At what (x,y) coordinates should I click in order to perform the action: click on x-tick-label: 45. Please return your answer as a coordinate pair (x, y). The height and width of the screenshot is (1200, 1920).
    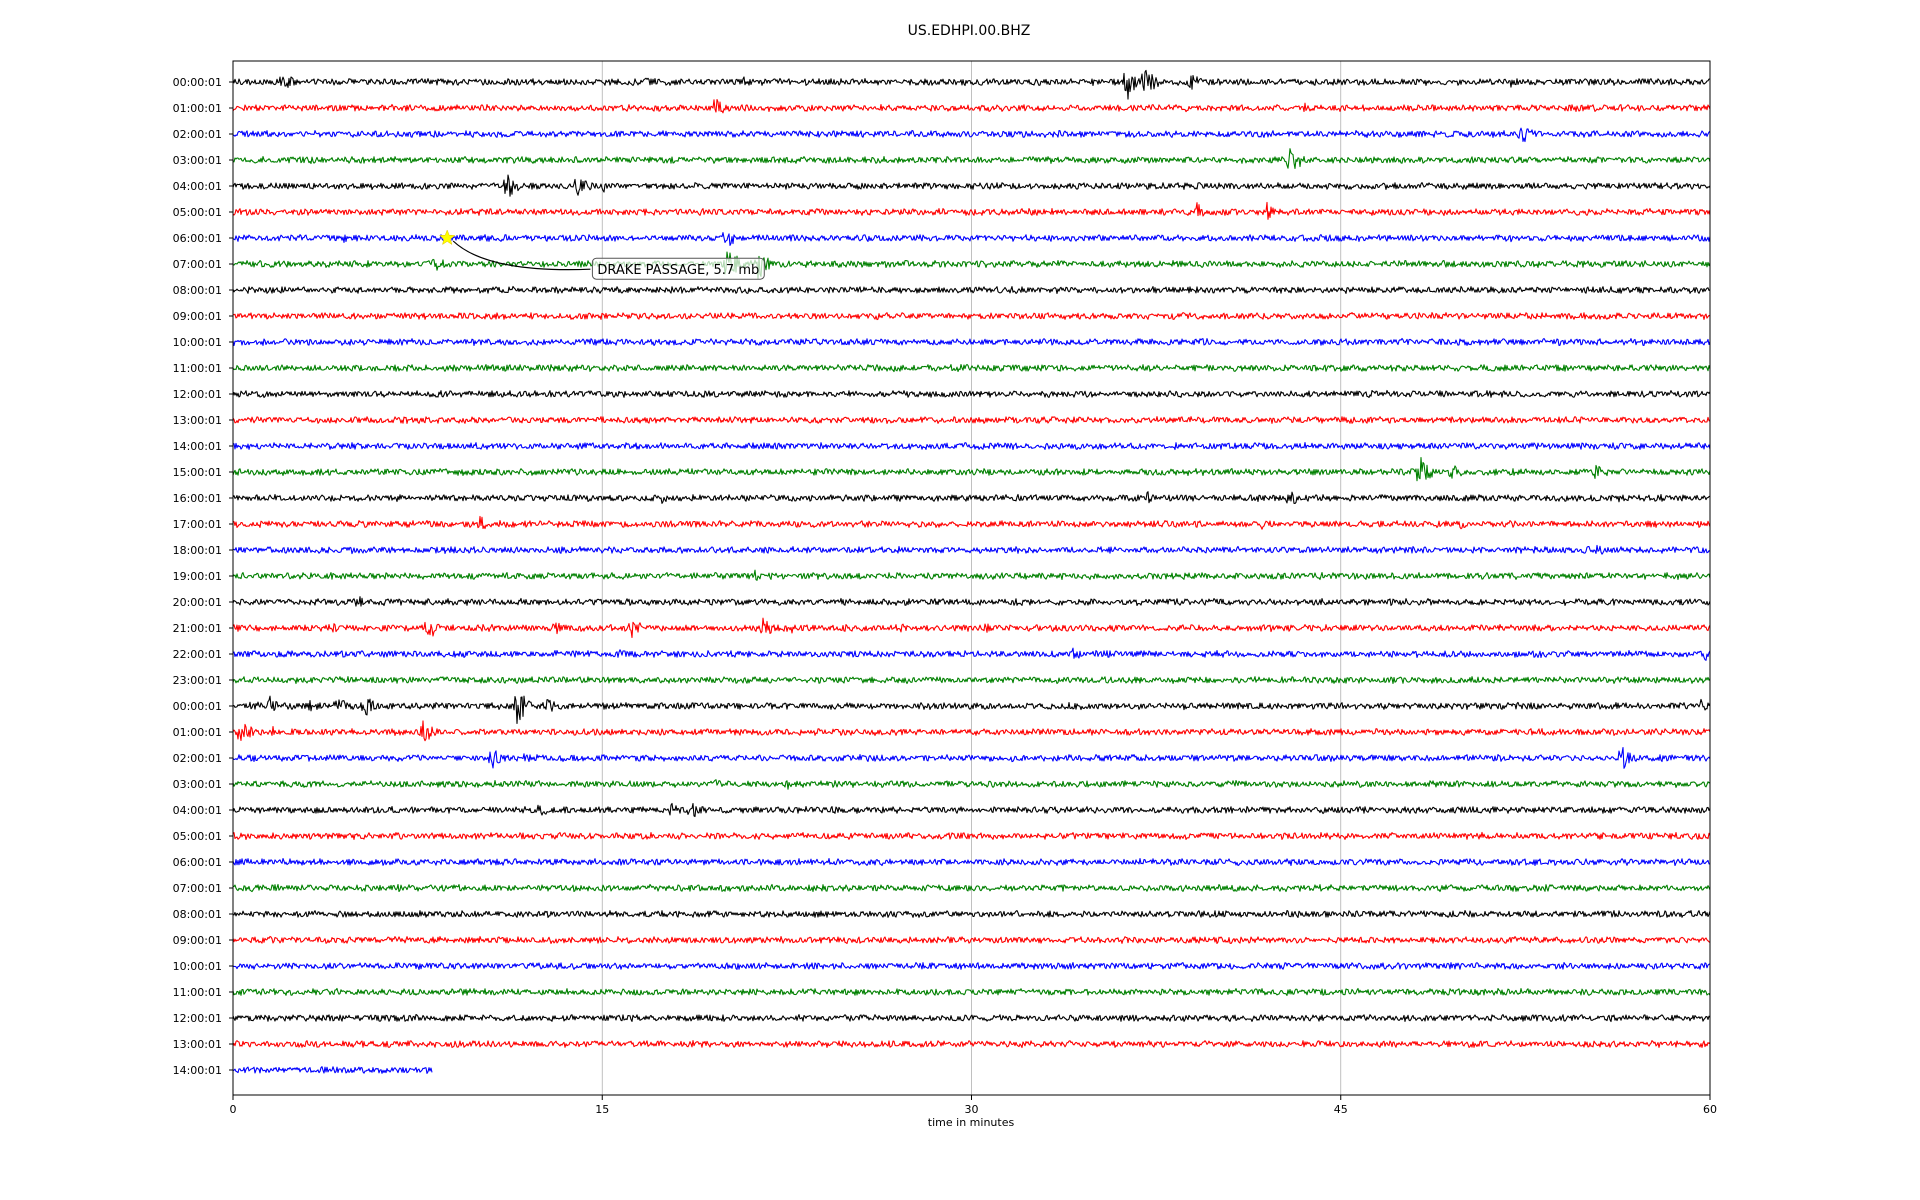
    Looking at the image, I should click on (1341, 1109).